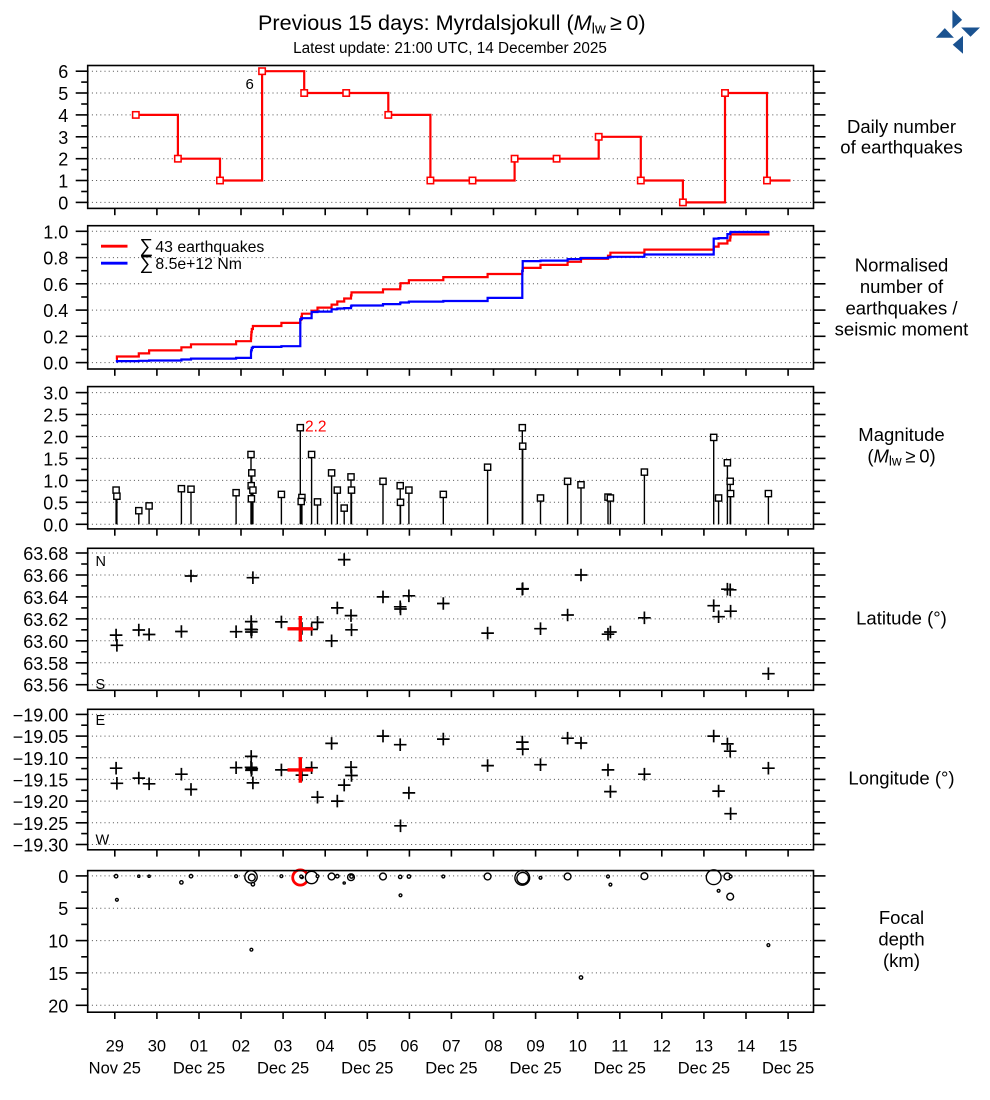 The height and width of the screenshot is (1100, 990). I want to click on svg-text: 20, so click(58, 1006).